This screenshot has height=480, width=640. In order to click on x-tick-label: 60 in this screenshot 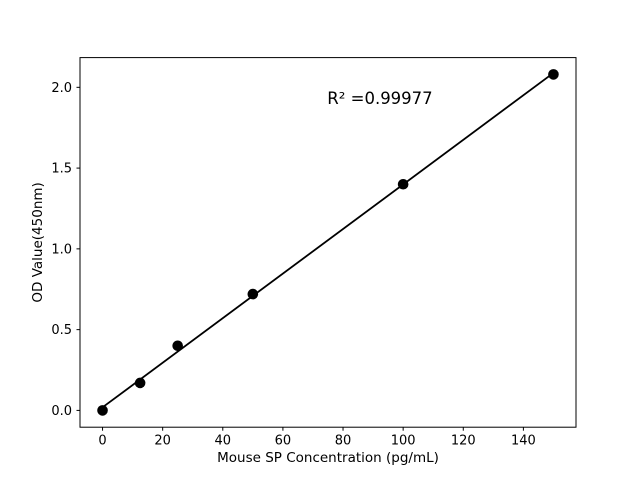, I will do `click(283, 441)`.